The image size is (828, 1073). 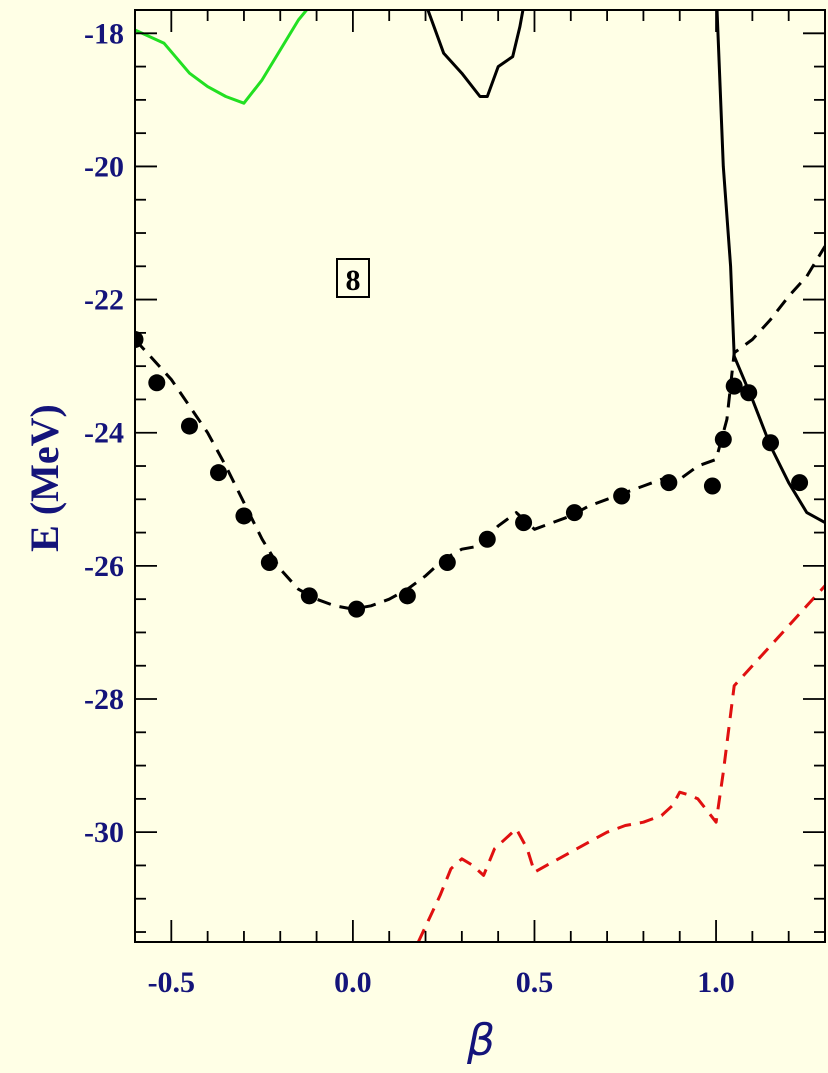 What do you see at coordinates (104, 832) in the screenshot?
I see `y-tick-label: -30` at bounding box center [104, 832].